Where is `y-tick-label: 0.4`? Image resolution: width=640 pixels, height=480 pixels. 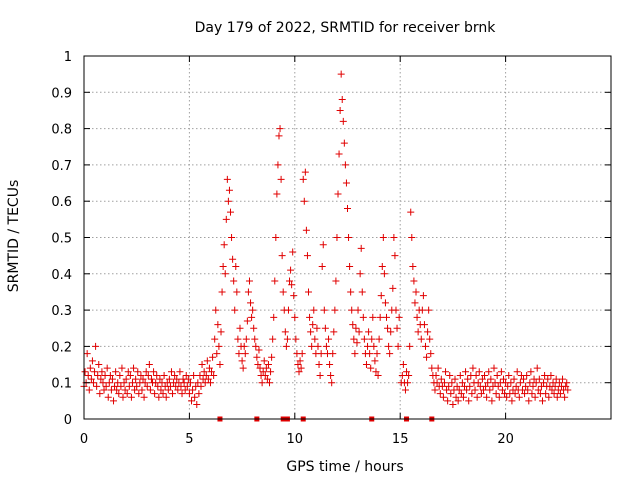
y-tick-label: 0.4 is located at coordinates (61, 275).